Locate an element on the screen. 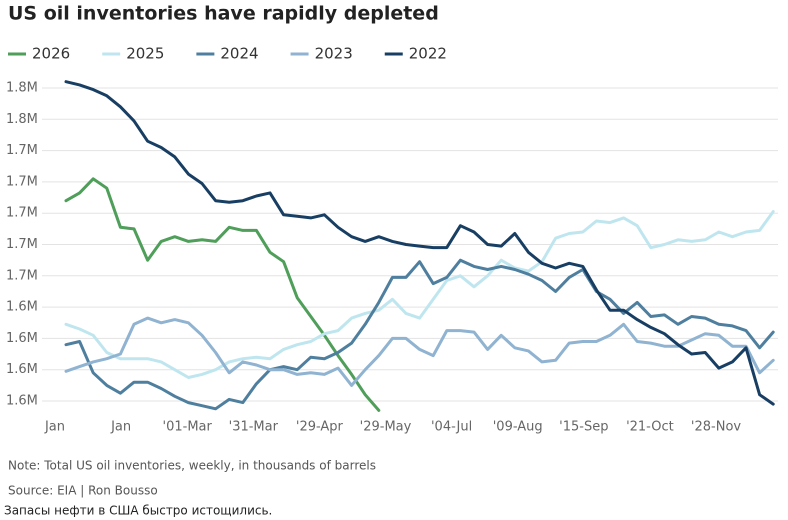 This screenshot has width=788, height=520. chart-title: US oil inventories have rapidly depleted is located at coordinates (223, 14).